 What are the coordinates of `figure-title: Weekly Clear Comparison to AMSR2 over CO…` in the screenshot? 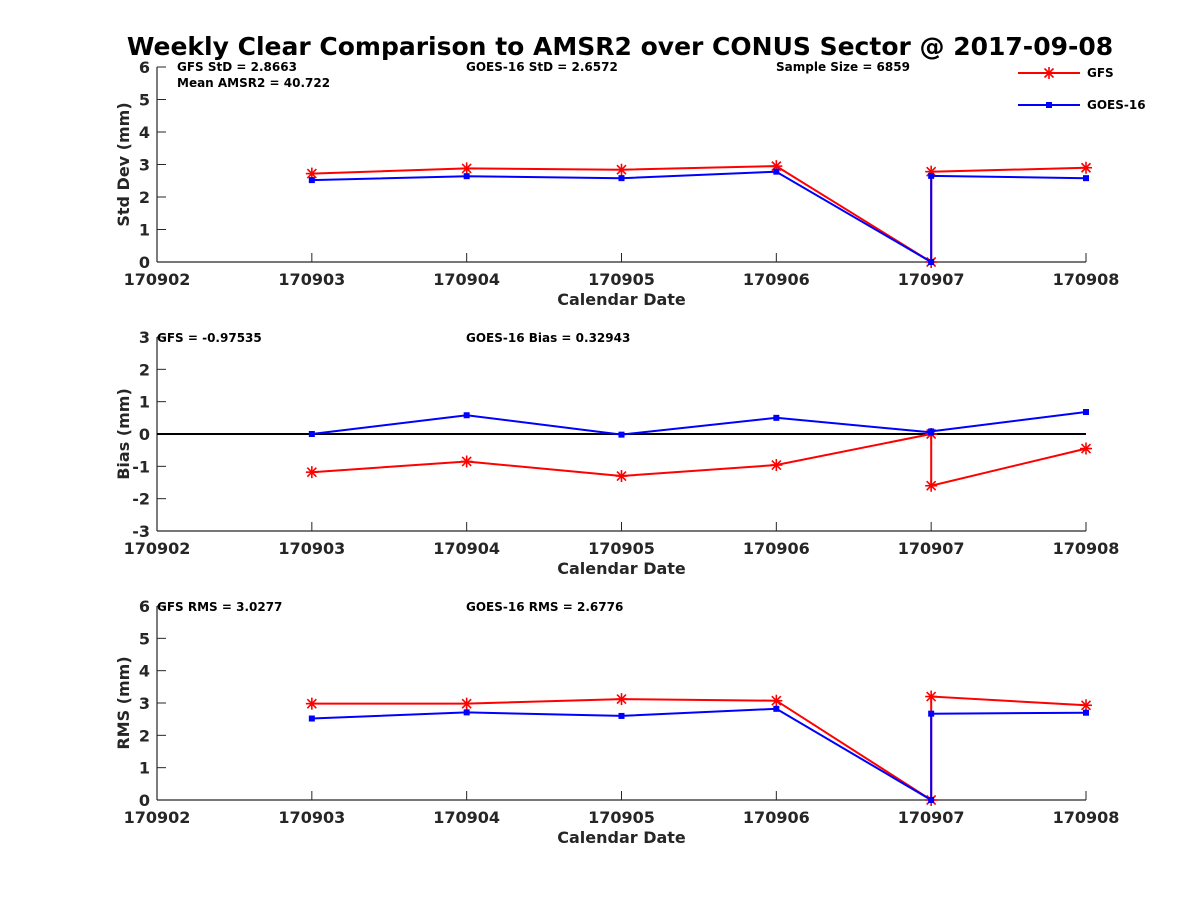 It's located at (620, 46).